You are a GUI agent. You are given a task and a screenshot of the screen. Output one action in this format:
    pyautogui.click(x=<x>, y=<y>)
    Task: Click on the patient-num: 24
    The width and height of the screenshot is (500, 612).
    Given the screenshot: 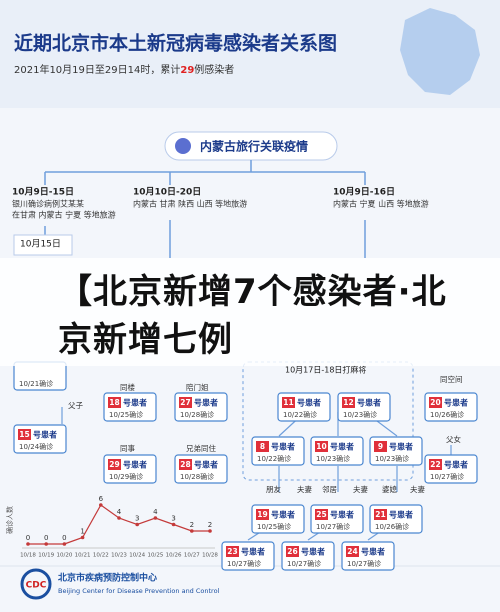 What is the action you would take?
    pyautogui.click(x=352, y=551)
    